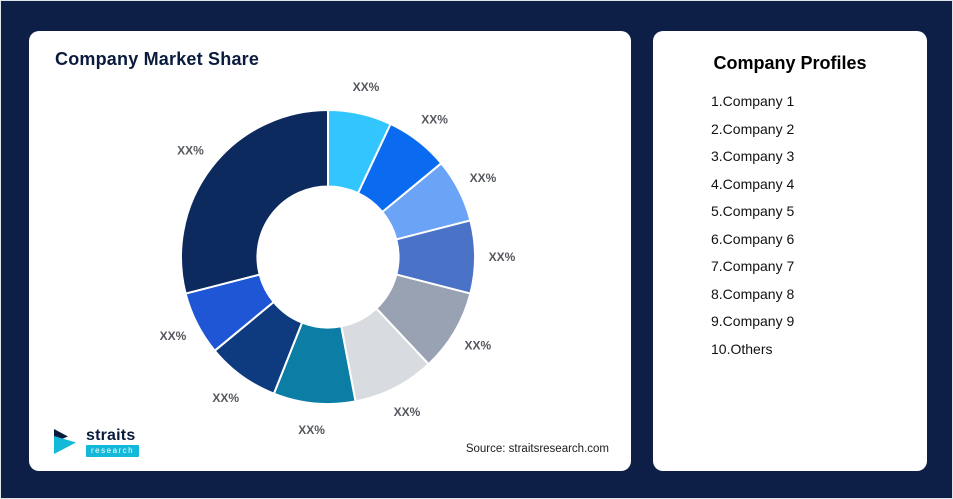 This screenshot has width=953, height=499. What do you see at coordinates (157, 59) in the screenshot?
I see `market-share-title: Company Market Share` at bounding box center [157, 59].